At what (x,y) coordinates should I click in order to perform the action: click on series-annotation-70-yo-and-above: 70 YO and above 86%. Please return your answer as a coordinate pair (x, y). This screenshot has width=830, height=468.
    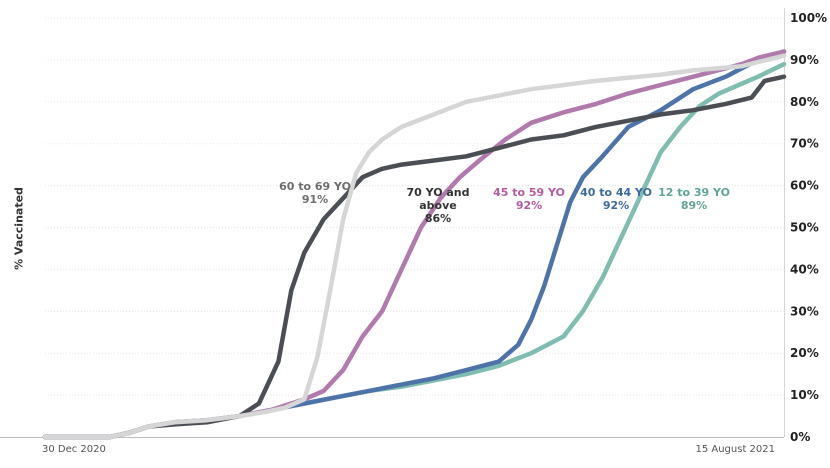
    Looking at the image, I should click on (437, 205).